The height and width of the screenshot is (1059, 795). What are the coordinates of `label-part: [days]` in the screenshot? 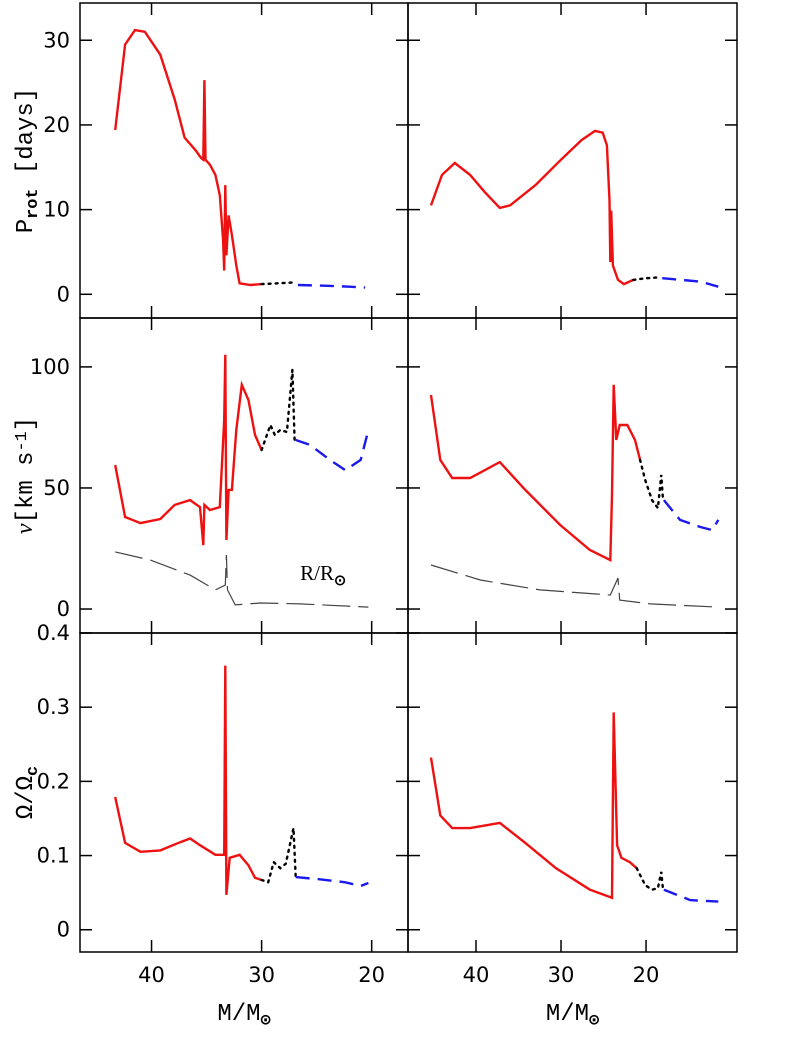 It's located at (26, 138).